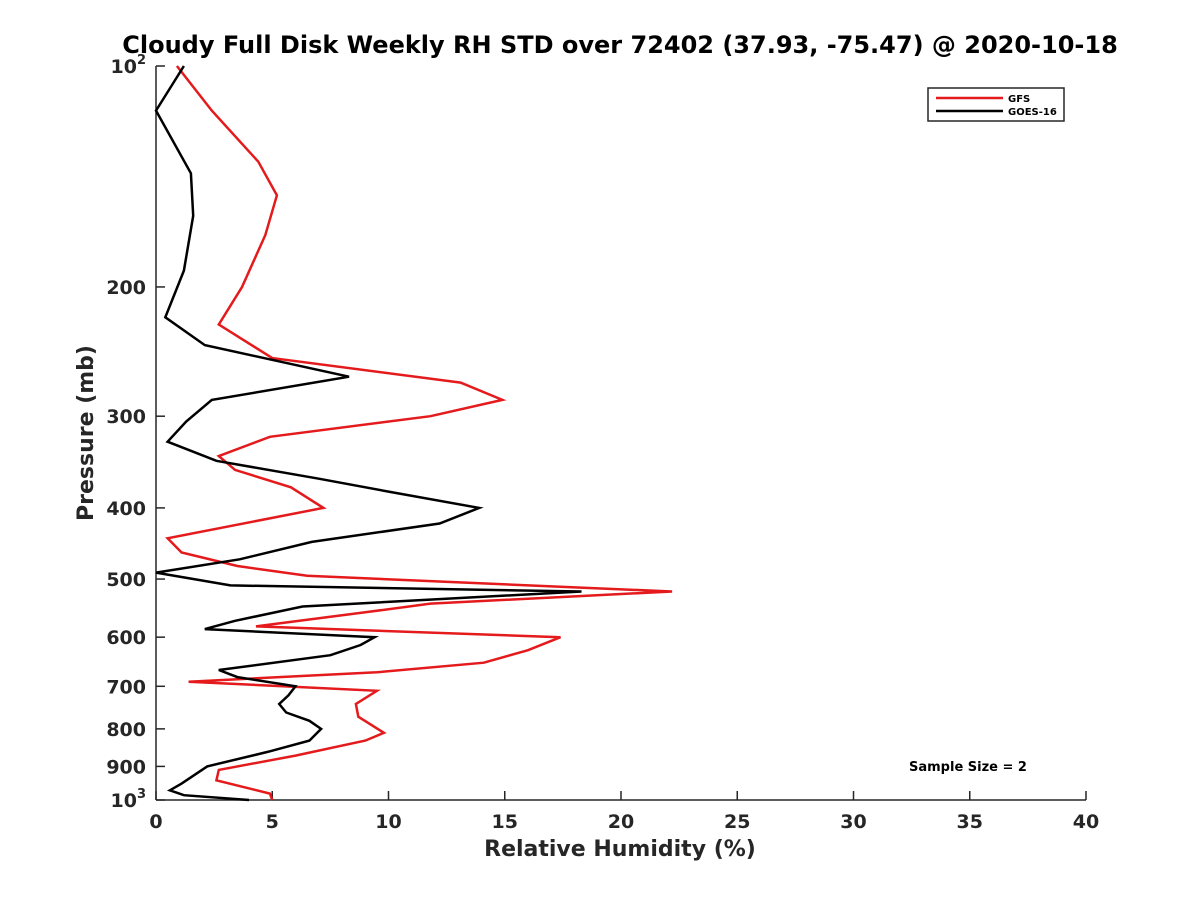  I want to click on x-axis-ticks: 0 5 10 15 20 25 30 35 40, so click(624, 812).